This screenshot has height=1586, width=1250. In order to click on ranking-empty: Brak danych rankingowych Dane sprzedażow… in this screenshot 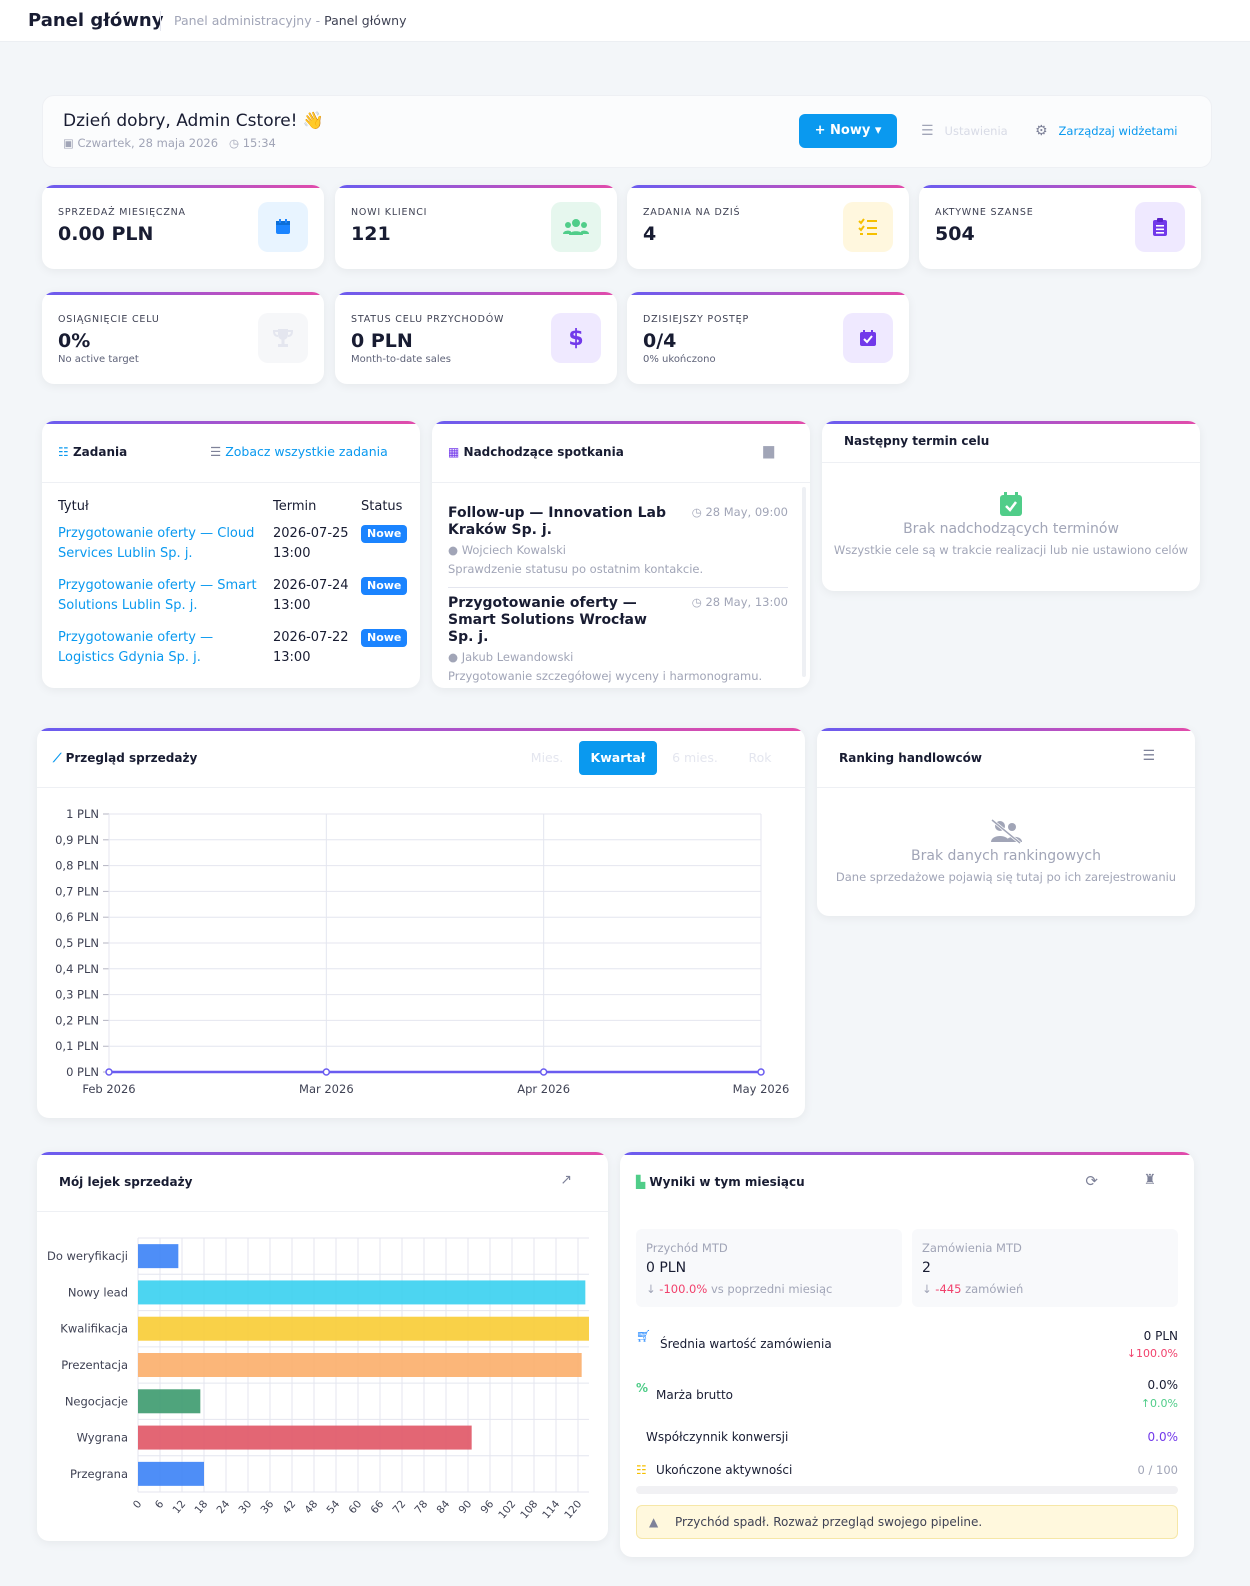, I will do `click(1006, 851)`.